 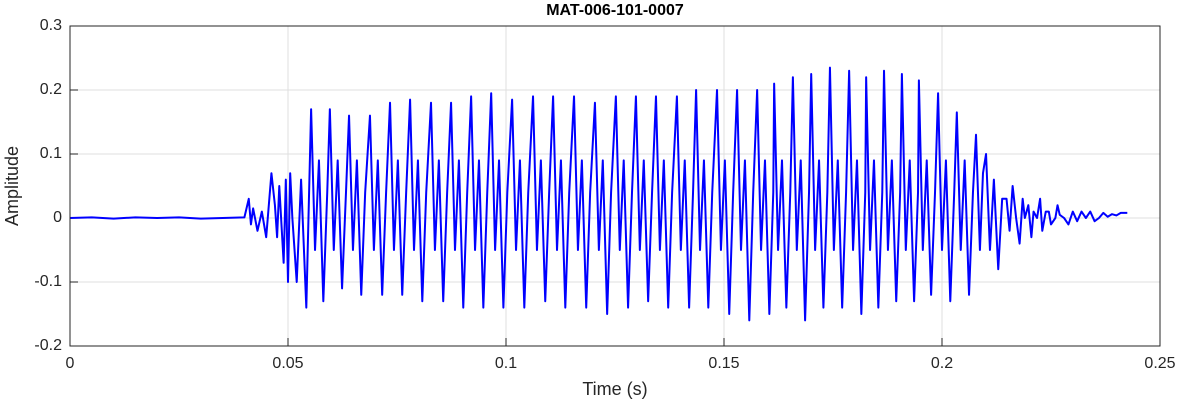 I want to click on x-tick-label: 0.25, so click(x=1159, y=363).